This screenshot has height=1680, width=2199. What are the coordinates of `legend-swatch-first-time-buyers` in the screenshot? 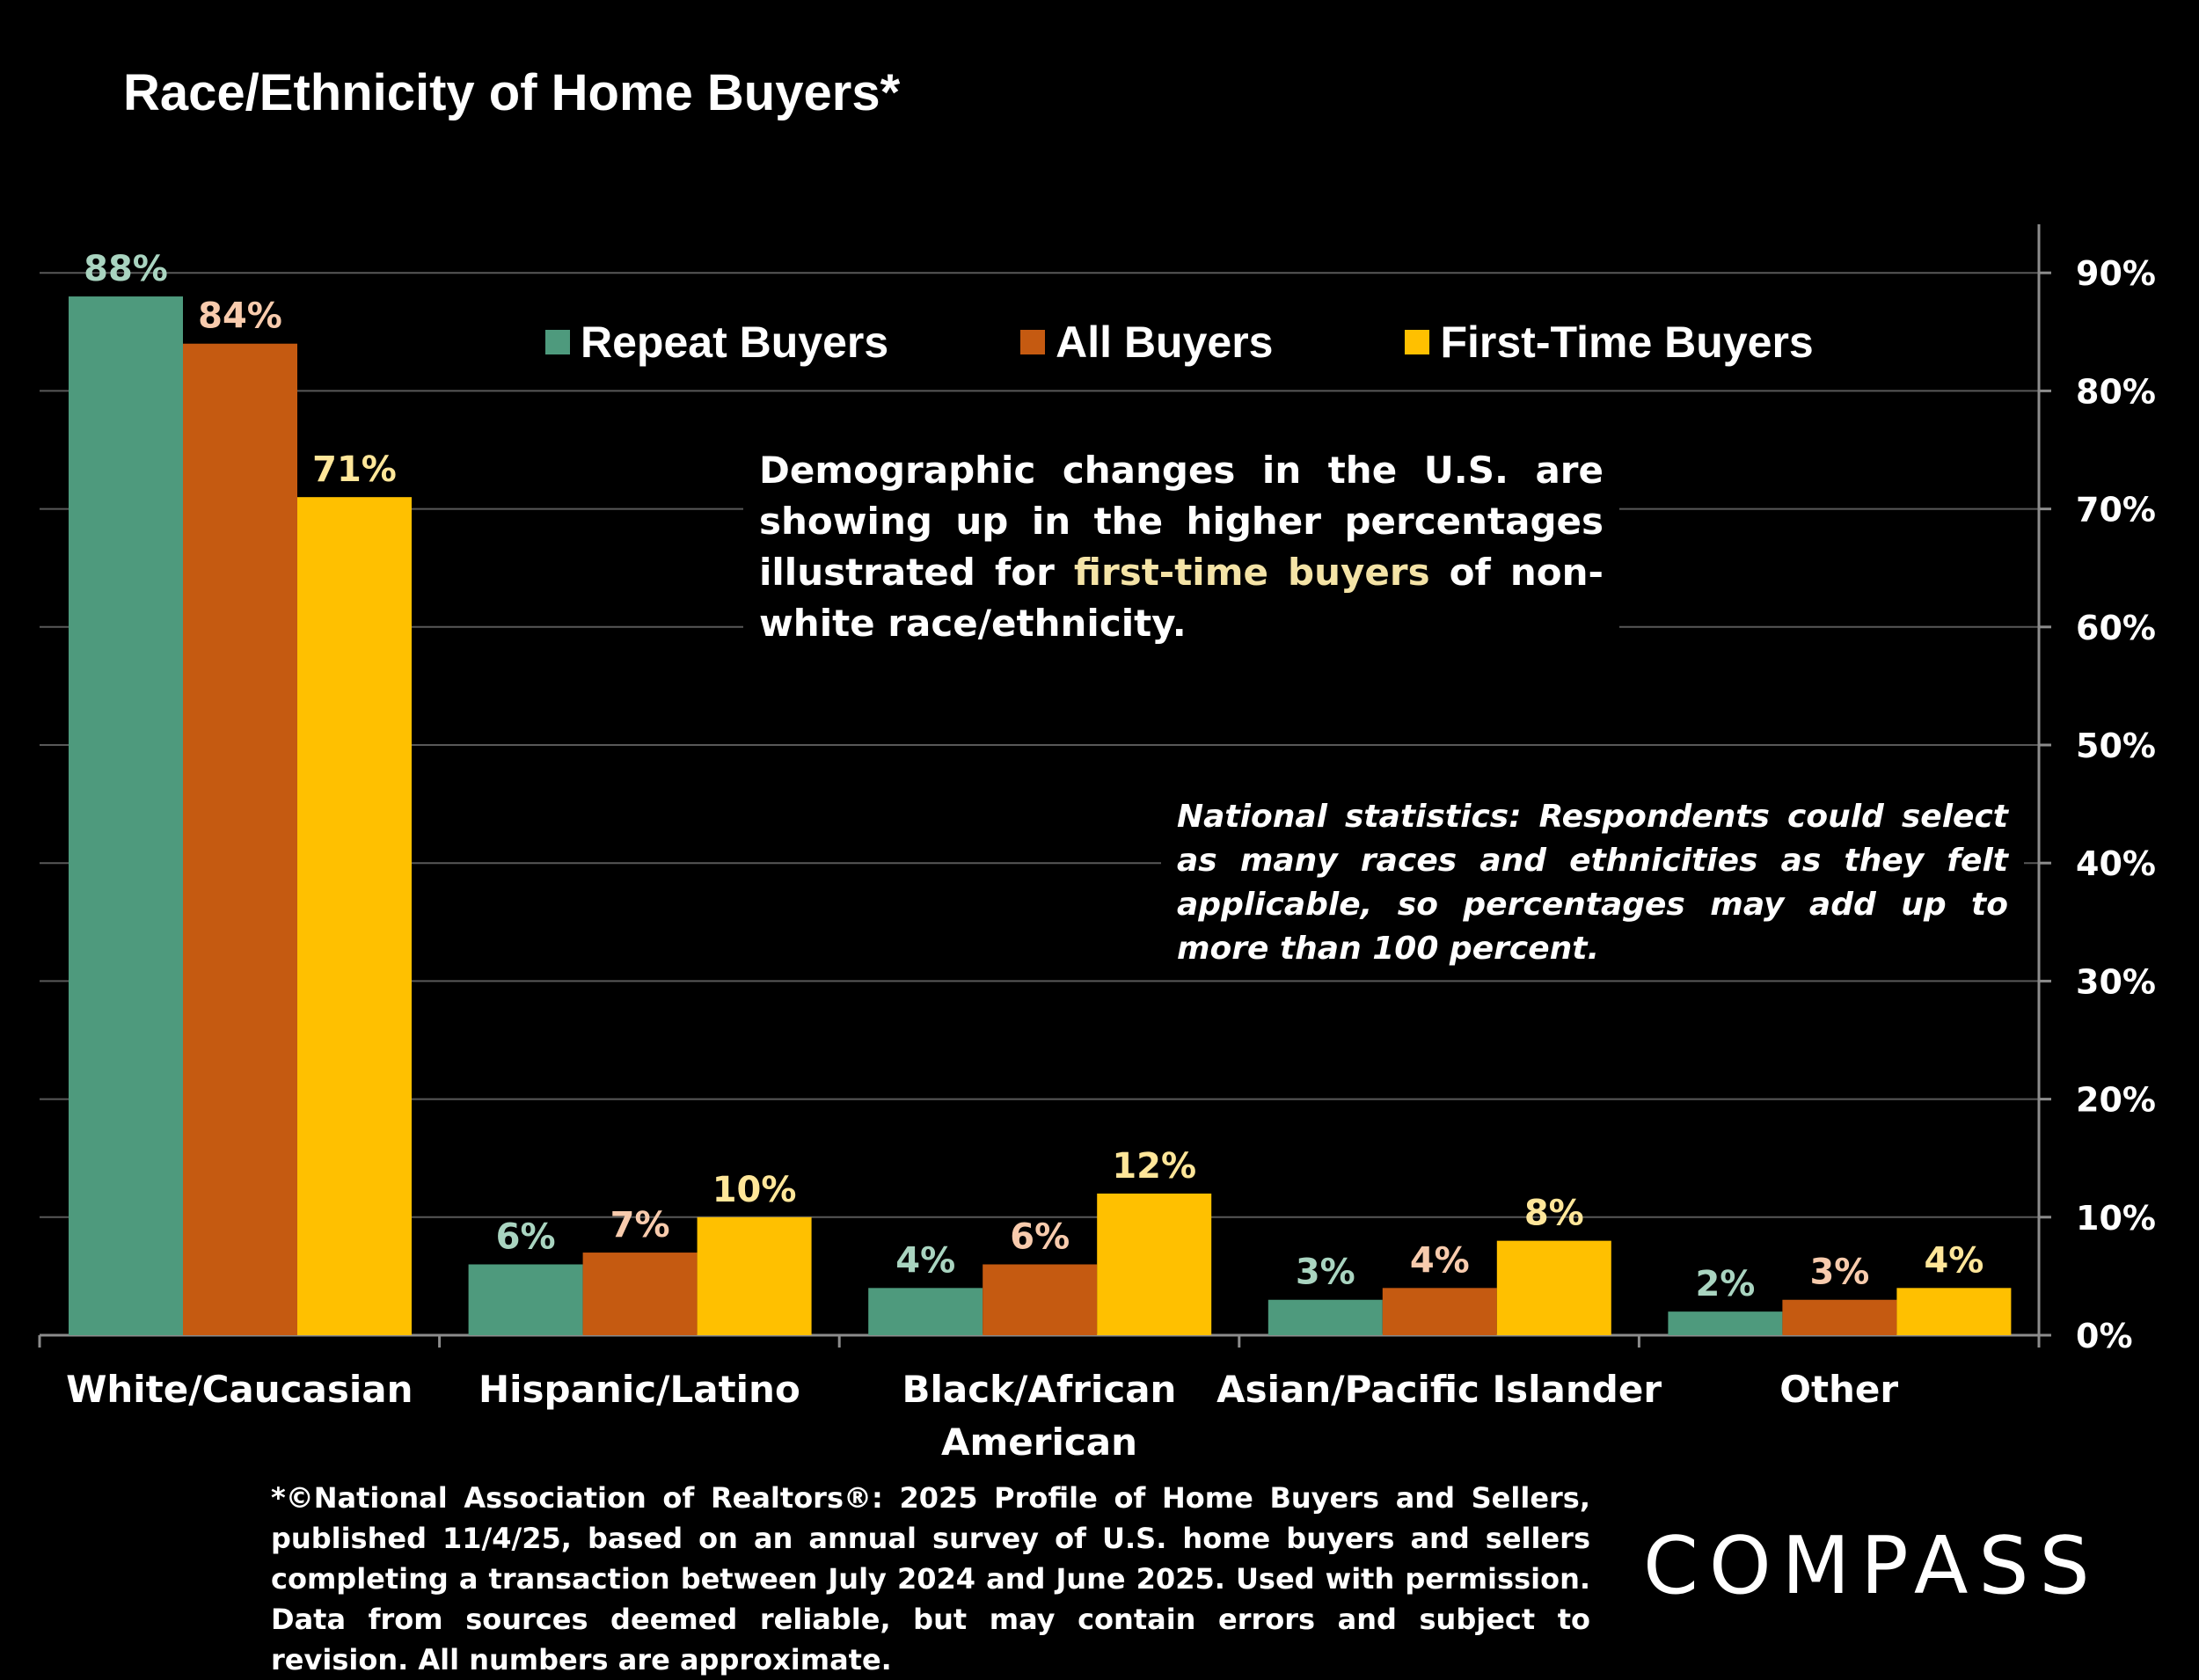 It's located at (1417, 342).